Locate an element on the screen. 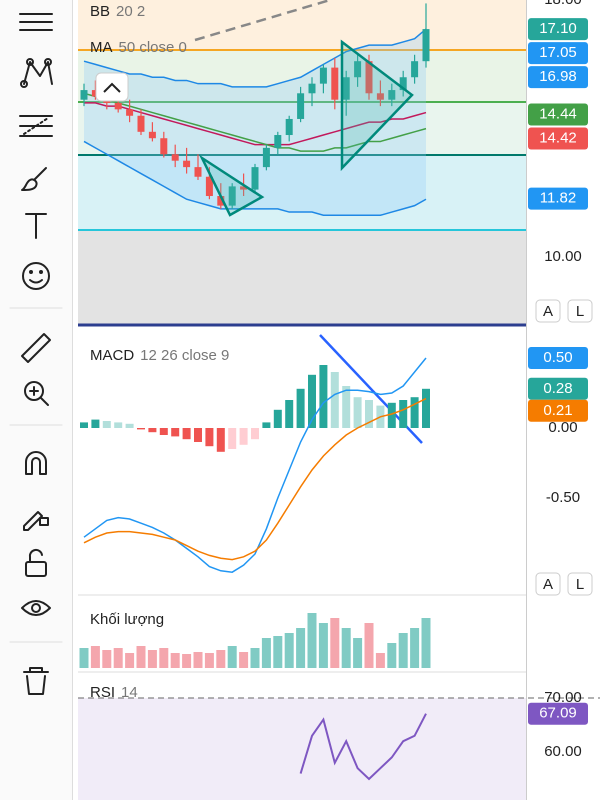  price-tag-label: 17.10 is located at coordinates (558, 28).